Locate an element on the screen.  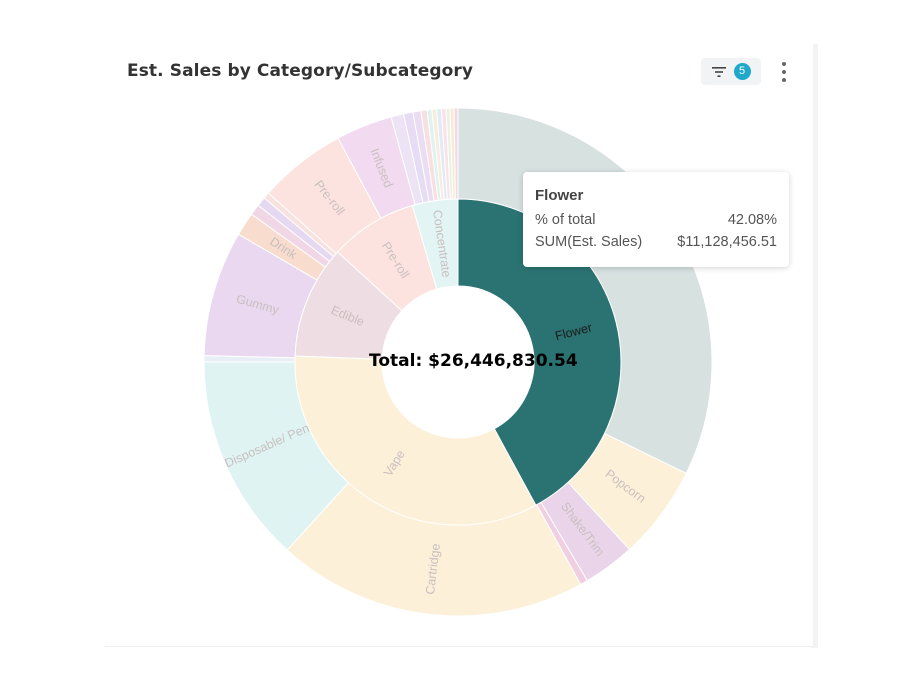
filter-button: 5 is located at coordinates (731, 71).